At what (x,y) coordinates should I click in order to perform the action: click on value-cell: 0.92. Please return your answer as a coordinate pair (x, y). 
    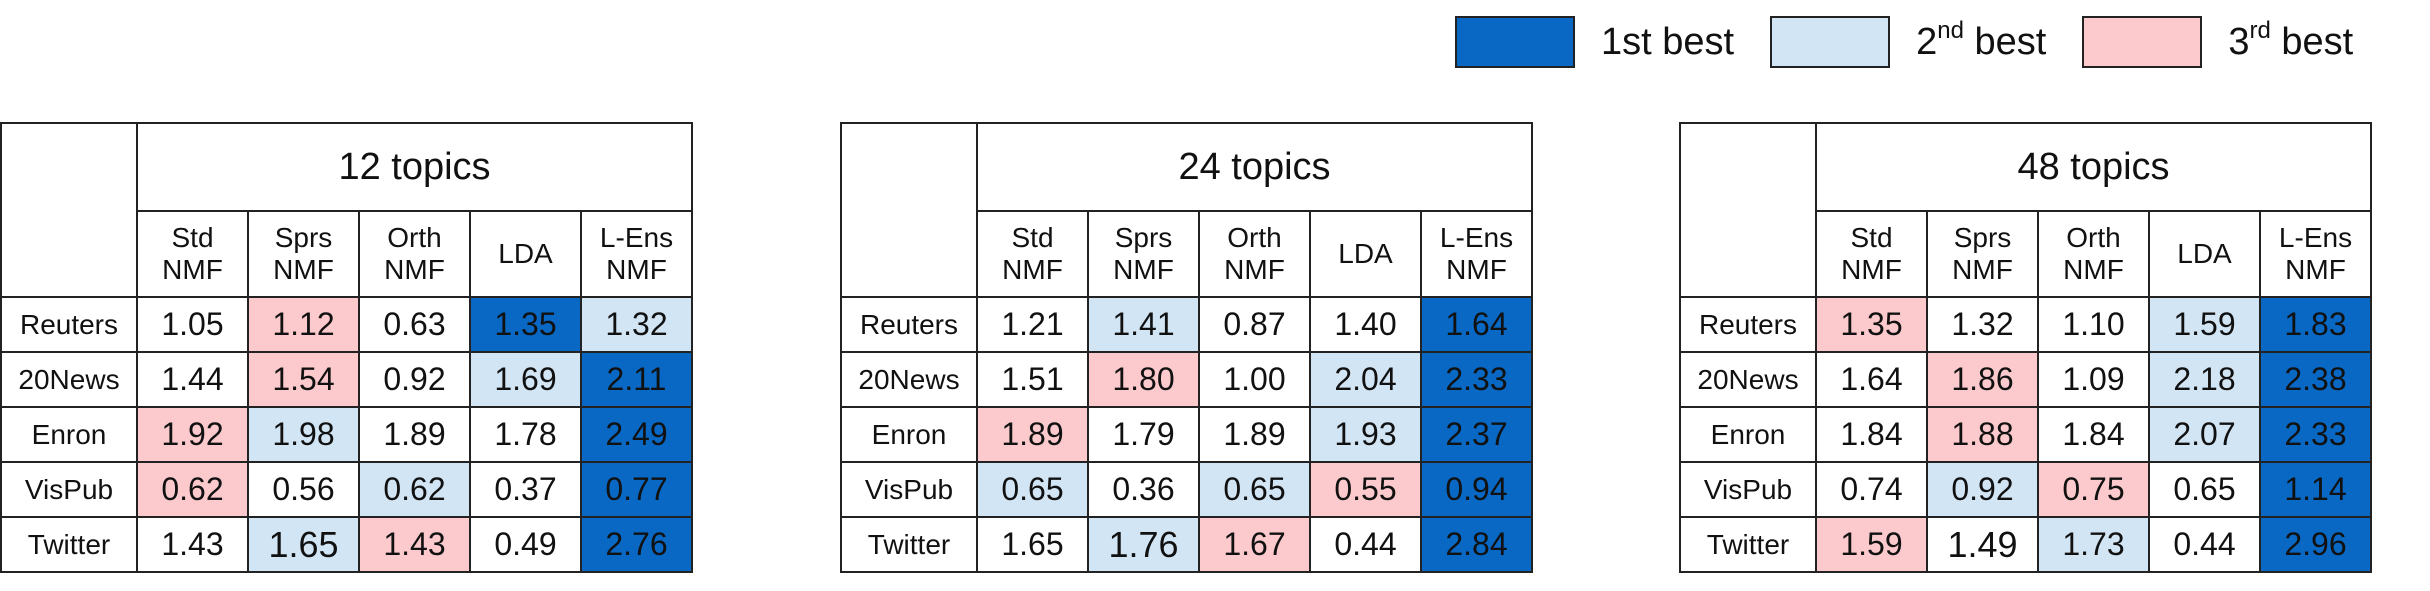
    Looking at the image, I should click on (414, 379).